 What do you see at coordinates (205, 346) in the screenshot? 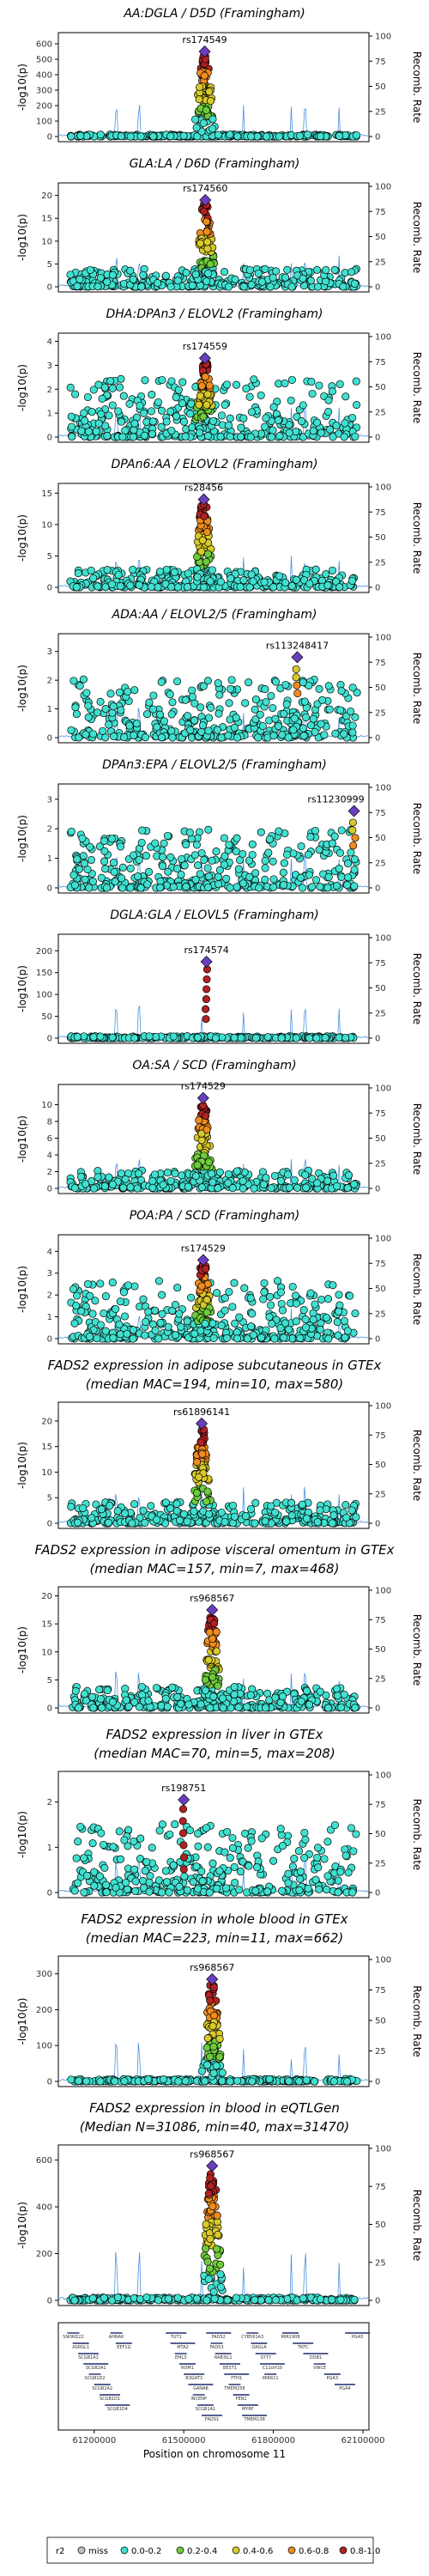
I see `lead-snp-label: rs174559` at bounding box center [205, 346].